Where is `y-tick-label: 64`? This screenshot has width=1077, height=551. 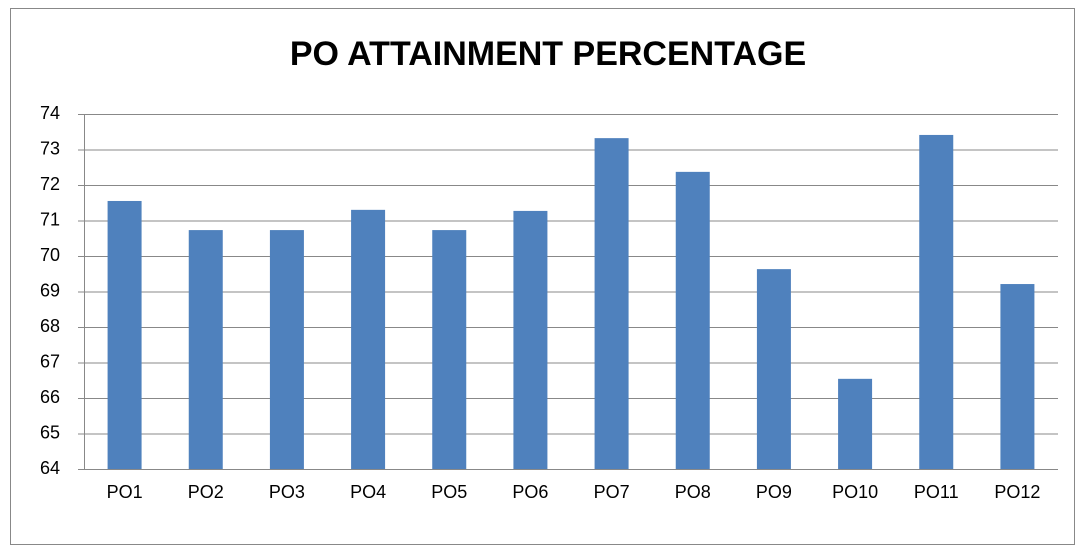
y-tick-label: 64 is located at coordinates (50, 468).